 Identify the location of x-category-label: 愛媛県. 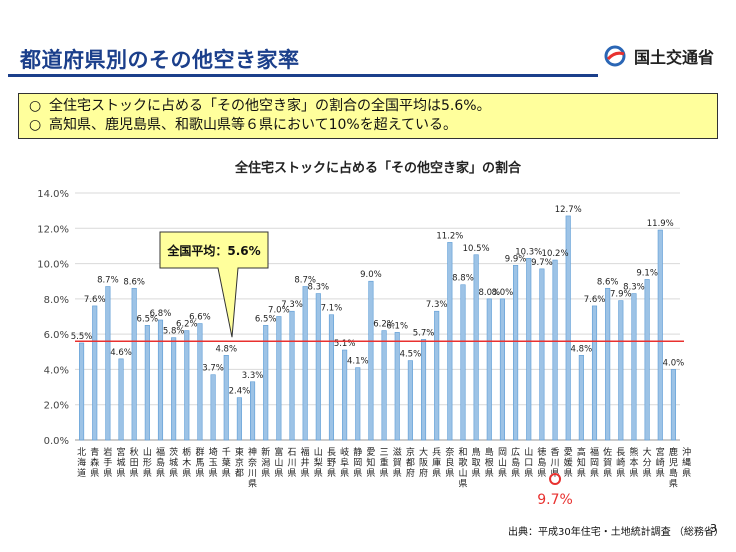
(568, 462).